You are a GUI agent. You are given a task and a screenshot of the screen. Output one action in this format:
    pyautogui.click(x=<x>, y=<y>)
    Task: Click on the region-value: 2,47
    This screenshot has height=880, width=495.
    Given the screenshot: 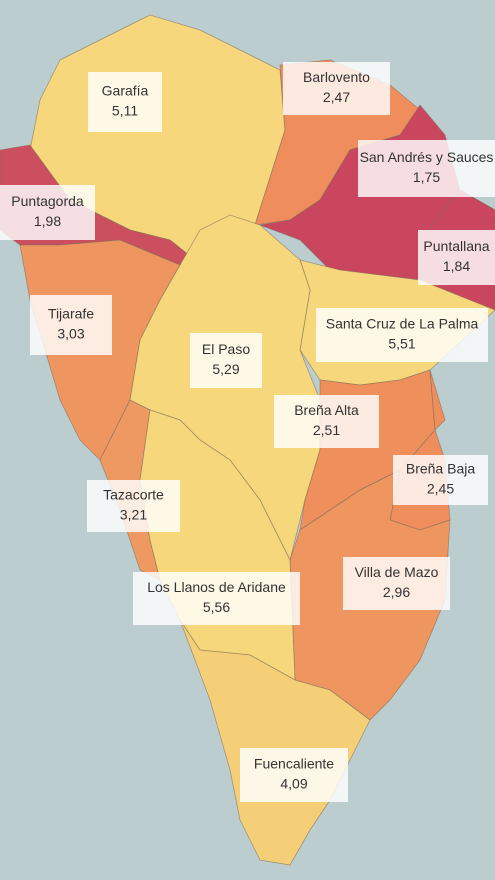 What is the action you would take?
    pyautogui.click(x=336, y=97)
    